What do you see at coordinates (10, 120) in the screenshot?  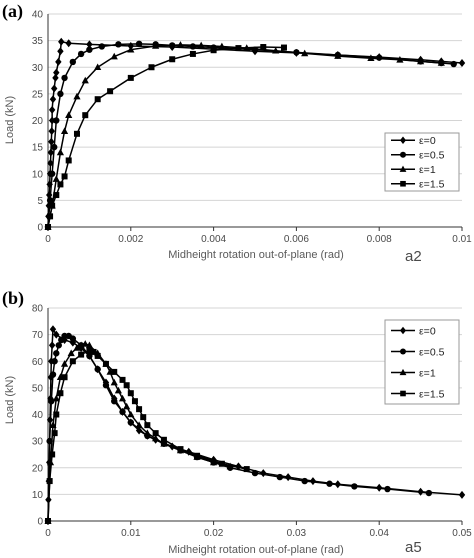 I see `y-axis-label-a: Load (kN)` at bounding box center [10, 120].